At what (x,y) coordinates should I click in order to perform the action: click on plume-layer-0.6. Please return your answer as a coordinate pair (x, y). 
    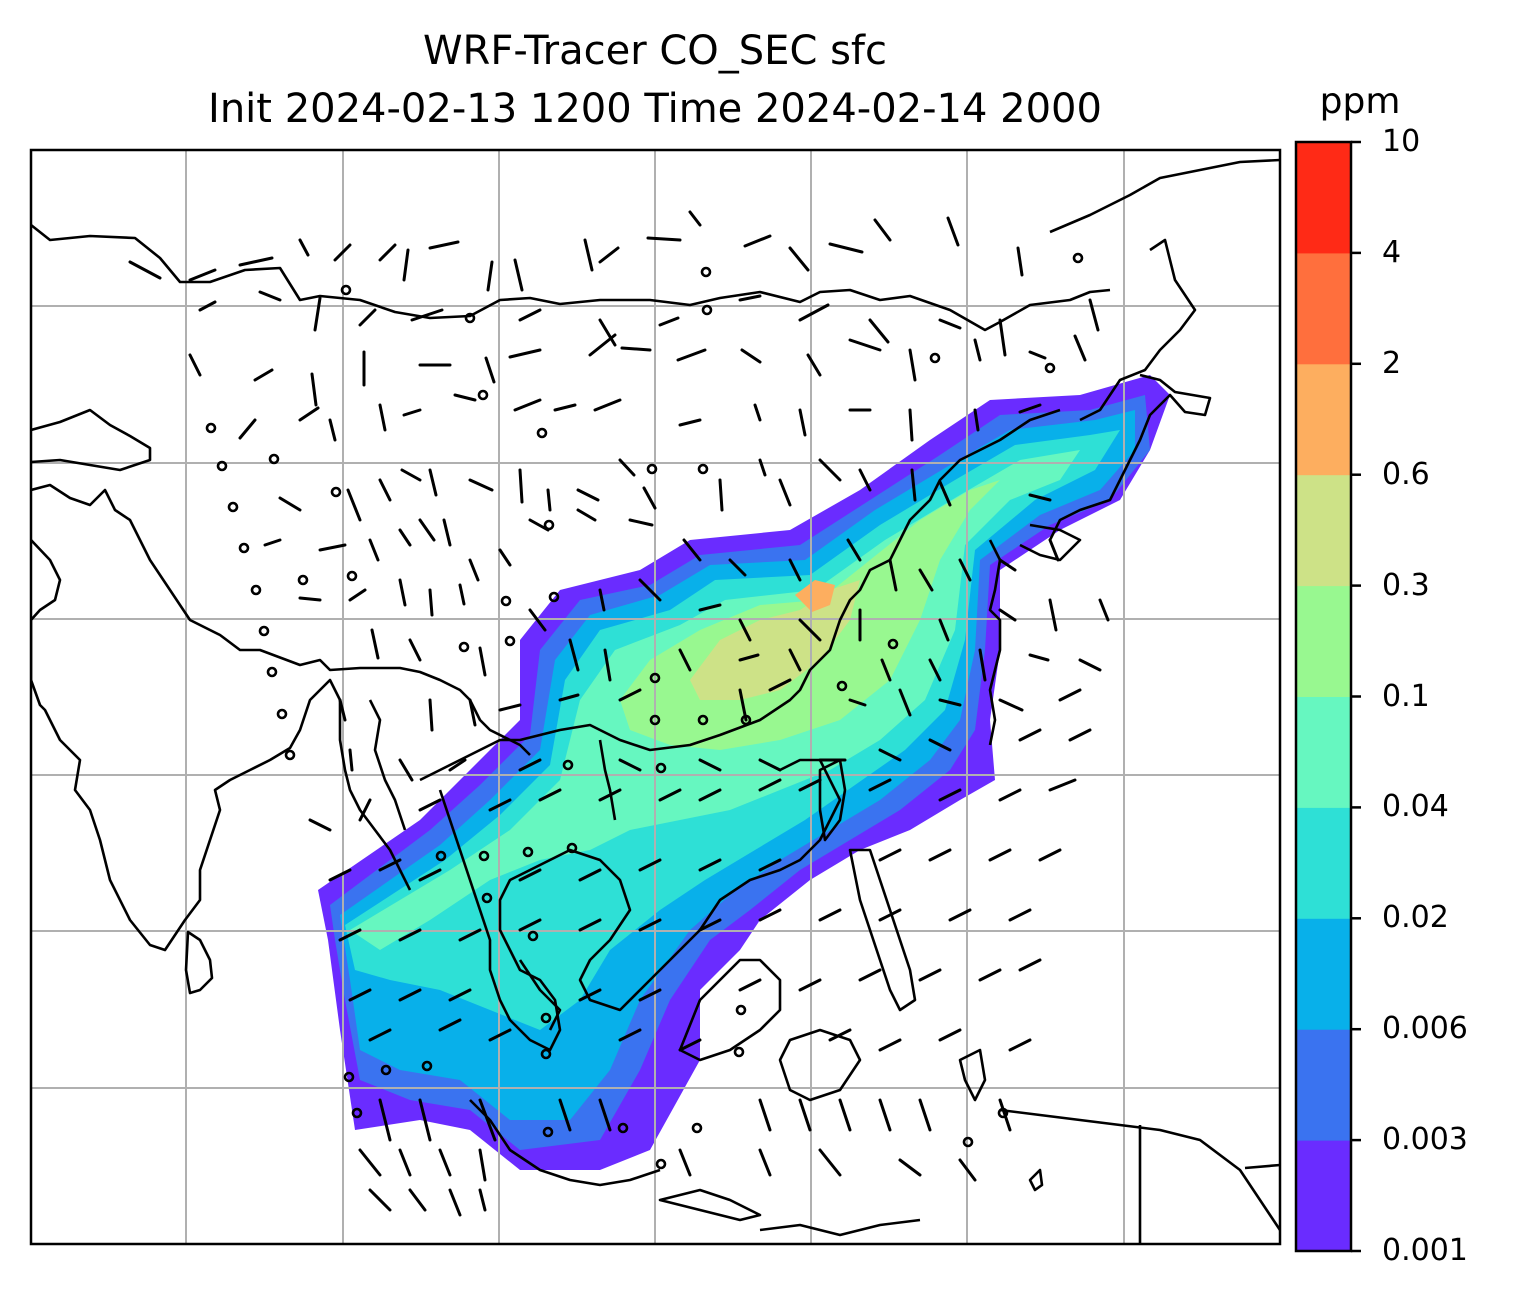
    Looking at the image, I should click on (815, 596).